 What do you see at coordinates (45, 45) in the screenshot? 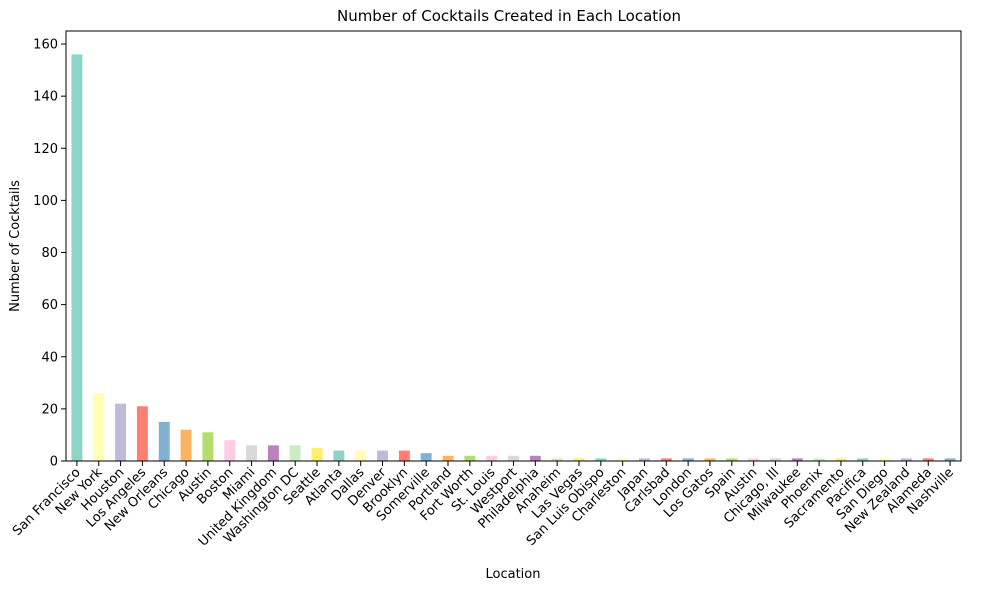
I see `y-tick-label: 160` at bounding box center [45, 45].